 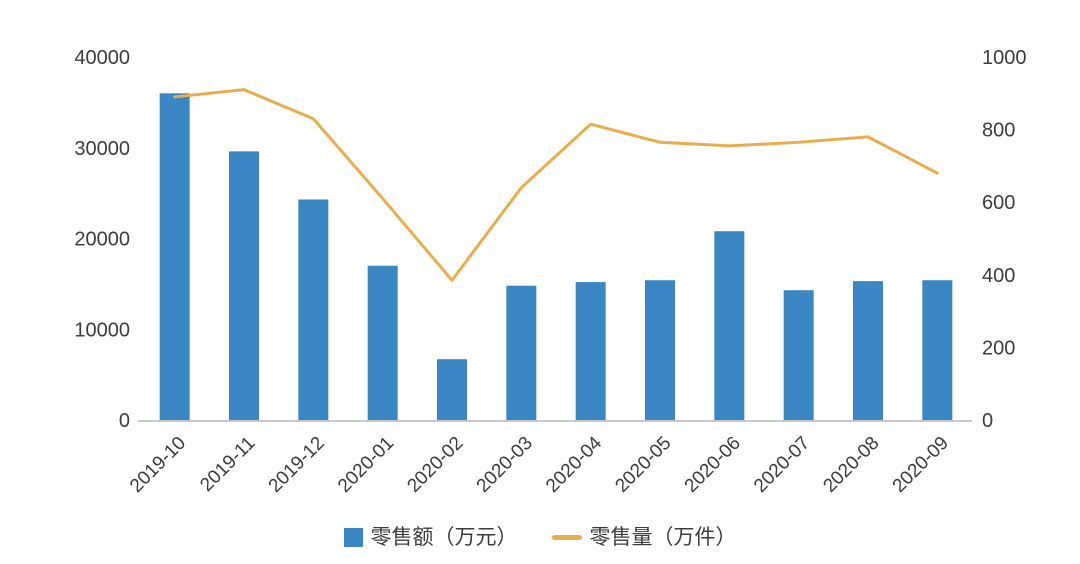 What do you see at coordinates (998, 131) in the screenshot?
I see `y-axis-right-tick-label: 800` at bounding box center [998, 131].